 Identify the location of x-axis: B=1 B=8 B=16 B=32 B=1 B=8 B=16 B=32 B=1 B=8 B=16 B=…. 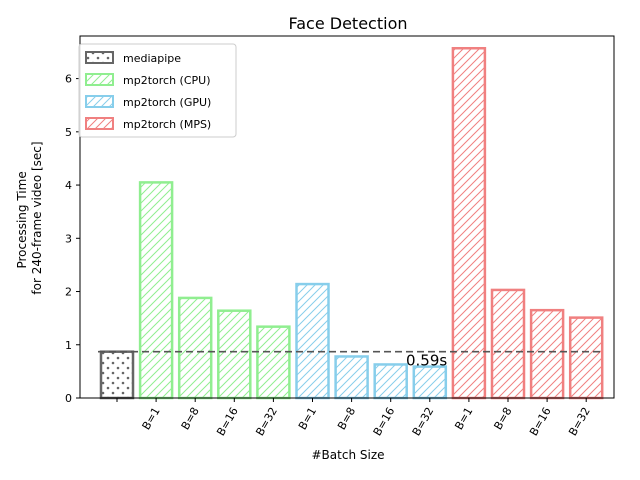
(354, 418).